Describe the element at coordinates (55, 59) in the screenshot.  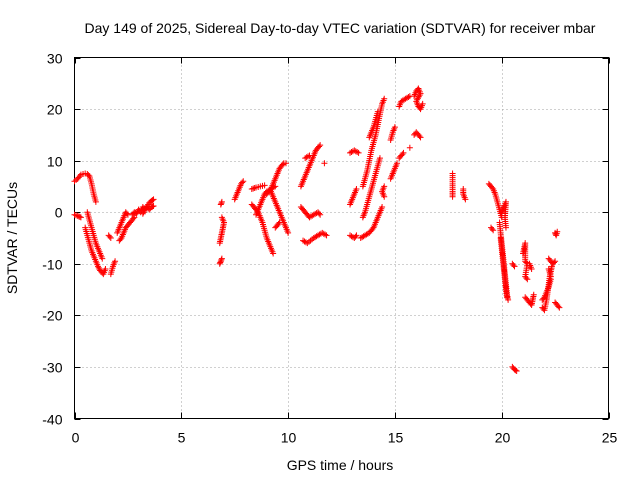
I see `y-tick-label: 30` at that location.